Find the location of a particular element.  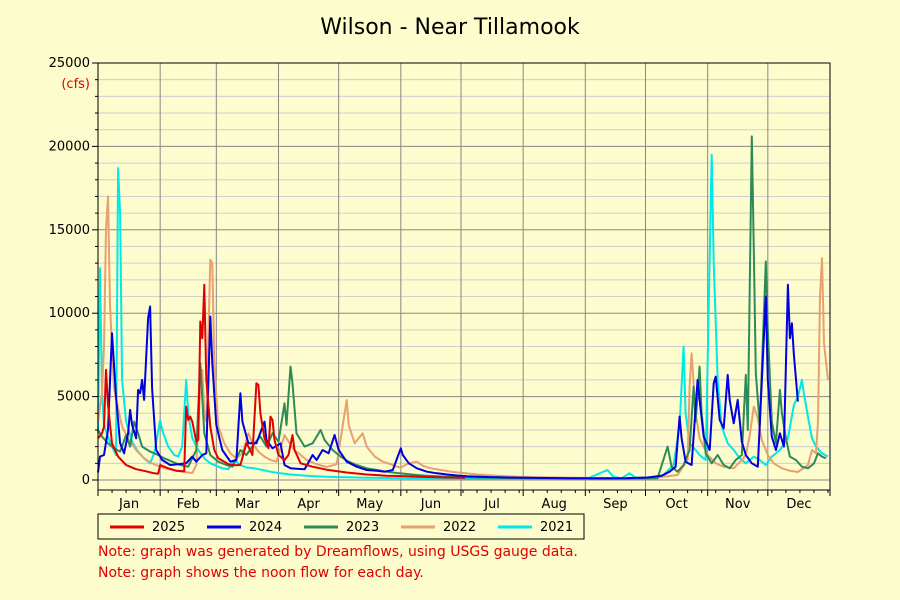

x-tick-label: May is located at coordinates (369, 504).